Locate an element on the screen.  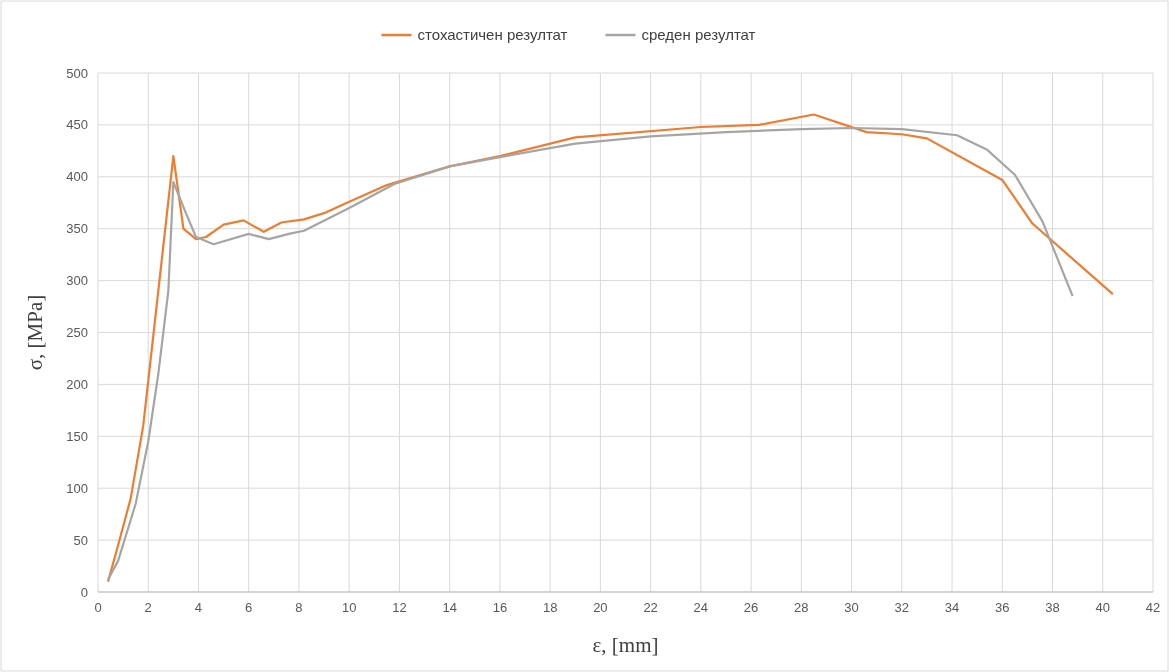
legend-label: стохастичен резултат is located at coordinates (492, 34).